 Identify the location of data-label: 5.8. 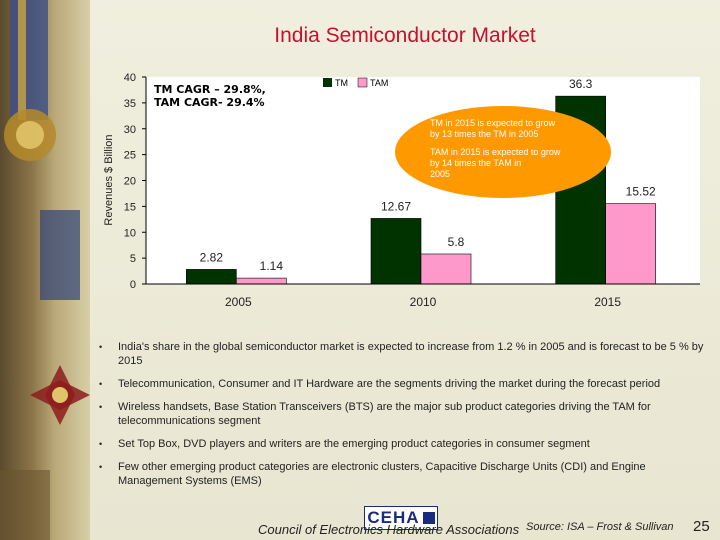
(456, 242).